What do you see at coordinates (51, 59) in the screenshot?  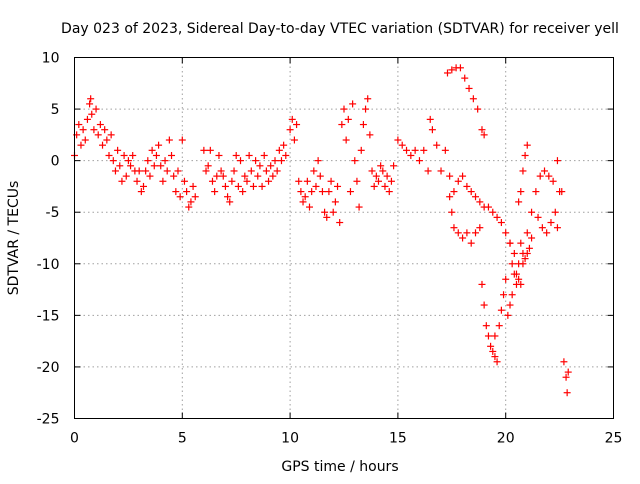 I see `y-tick-label: 10` at bounding box center [51, 59].